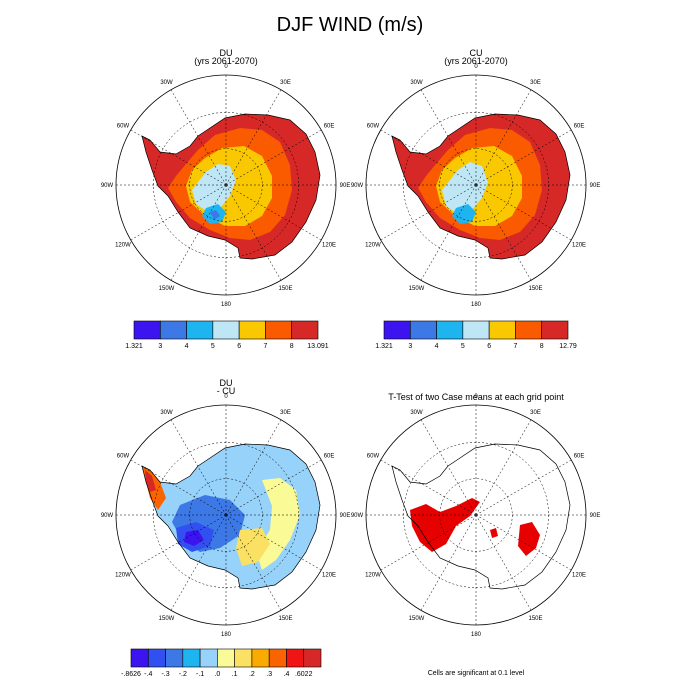 The height and width of the screenshot is (700, 700). I want to click on wind-field-lightblue, so click(214, 188).